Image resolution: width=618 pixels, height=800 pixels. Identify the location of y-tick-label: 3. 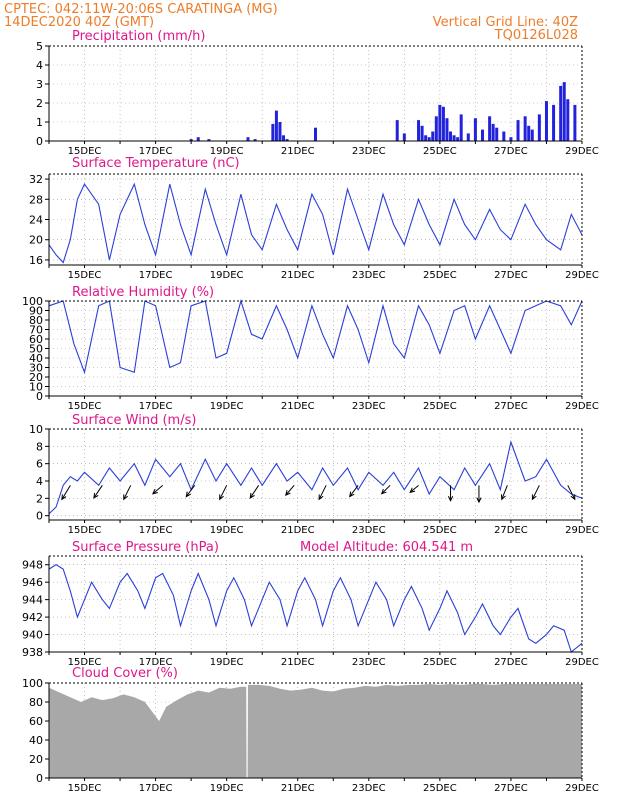
(39, 84).